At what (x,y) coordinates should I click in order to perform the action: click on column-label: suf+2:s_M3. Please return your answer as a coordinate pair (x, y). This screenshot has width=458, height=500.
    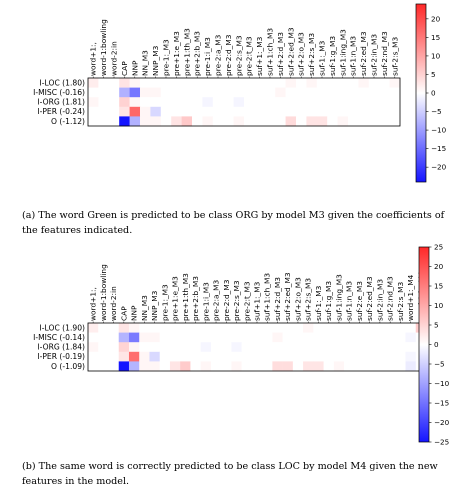
    Looking at the image, I should click on (308, 299).